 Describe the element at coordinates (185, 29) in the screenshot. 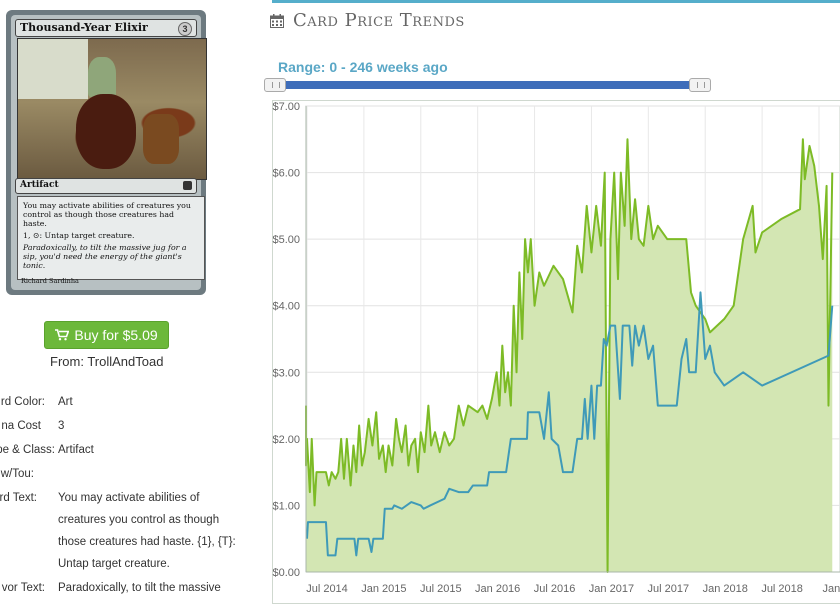

I see `mana-cost-symbol: 3` at that location.